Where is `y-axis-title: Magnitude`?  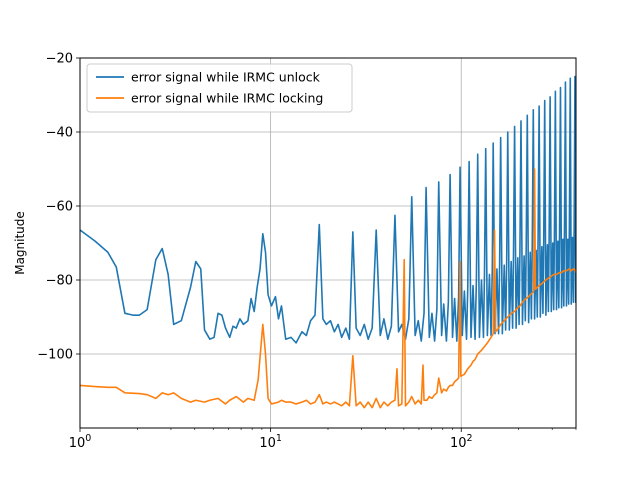 y-axis-title: Magnitude is located at coordinates (20, 243).